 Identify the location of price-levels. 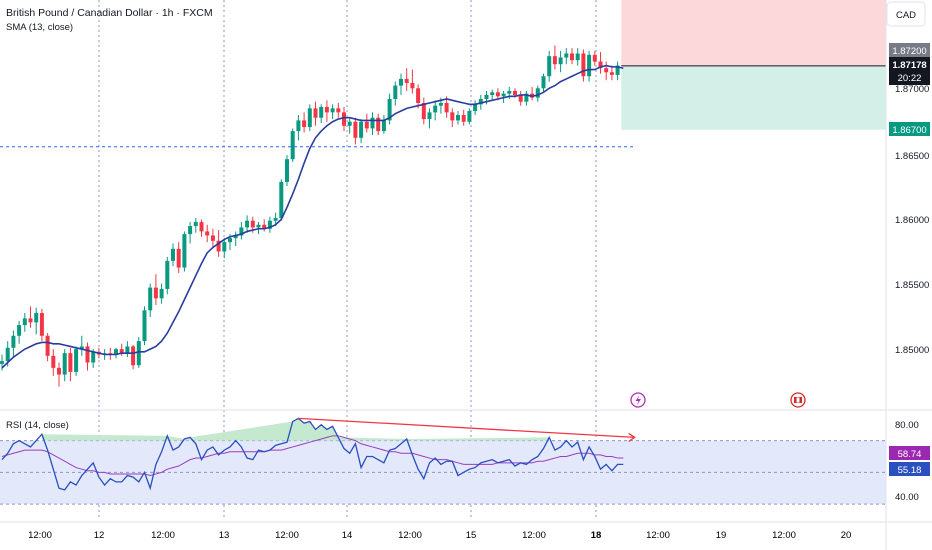
(443, 106).